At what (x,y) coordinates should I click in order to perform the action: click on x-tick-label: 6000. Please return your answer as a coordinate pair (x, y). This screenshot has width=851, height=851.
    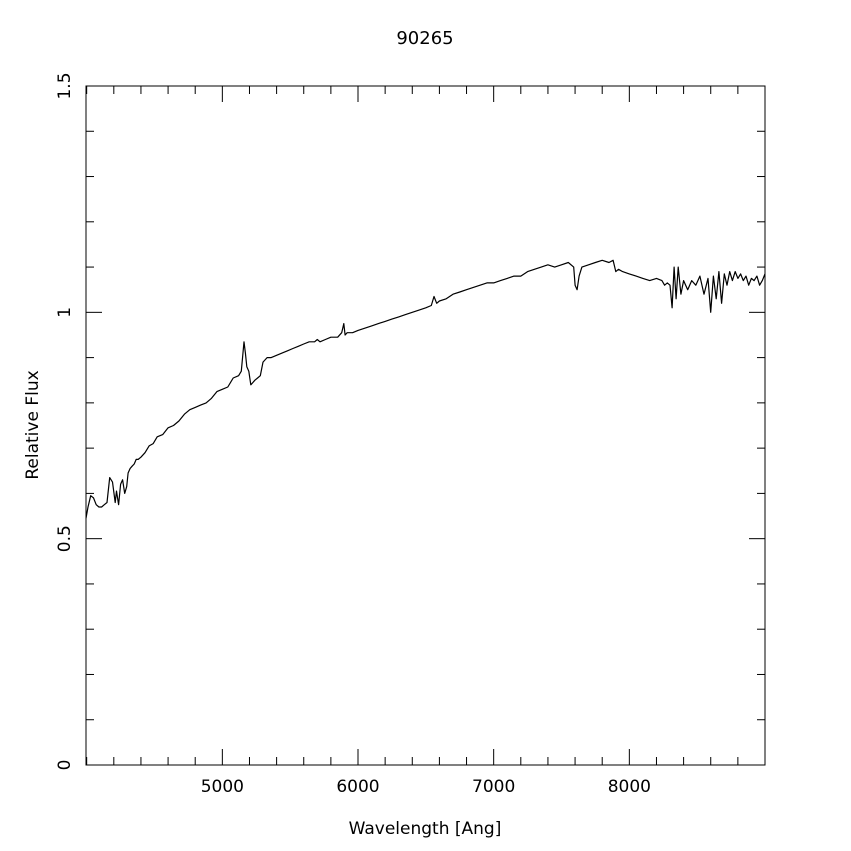
    Looking at the image, I should click on (357, 787).